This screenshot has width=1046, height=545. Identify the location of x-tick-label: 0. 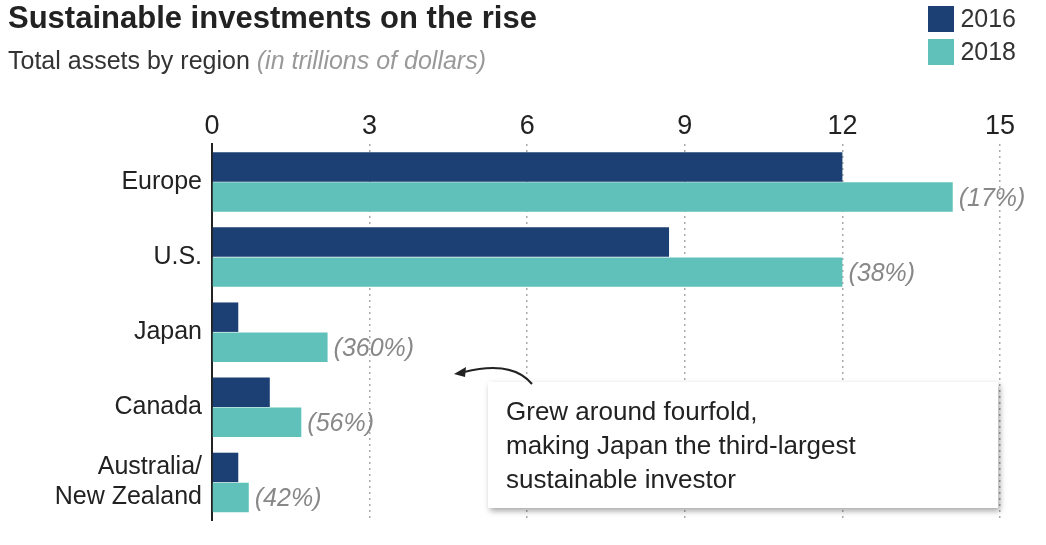
(212, 124).